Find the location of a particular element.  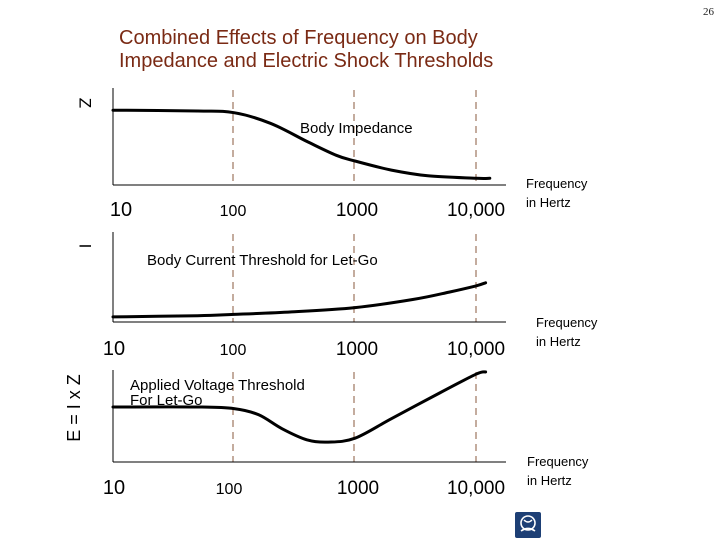

chart-3-y-axis-label: E = I x Z is located at coordinates (74, 408).